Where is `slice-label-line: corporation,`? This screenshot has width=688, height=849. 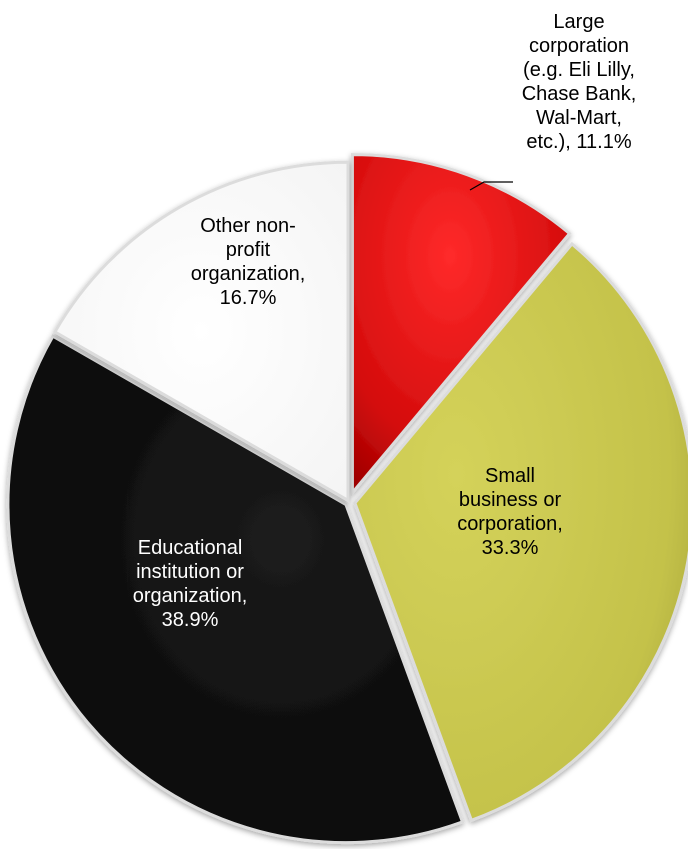
slice-label-line: corporation, is located at coordinates (510, 524).